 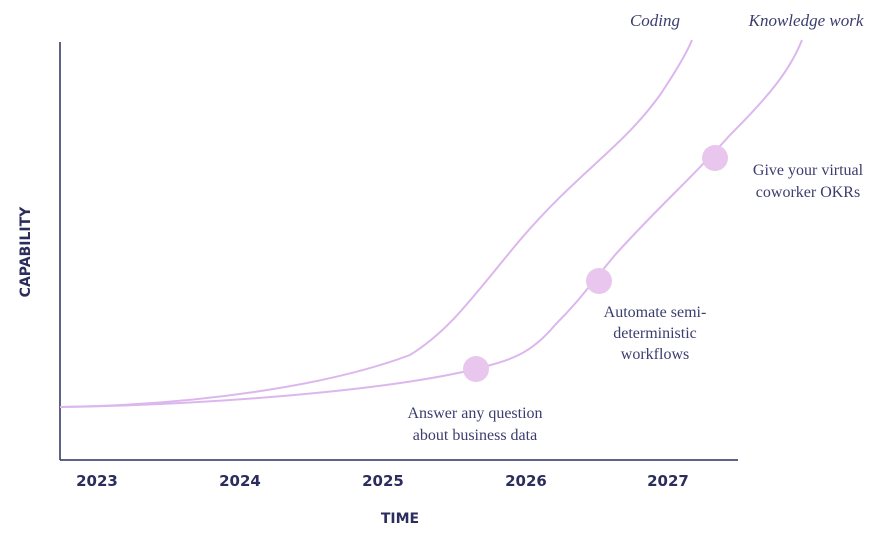 What do you see at coordinates (655, 312) in the screenshot?
I see `milestone-label: Automate semi-` at bounding box center [655, 312].